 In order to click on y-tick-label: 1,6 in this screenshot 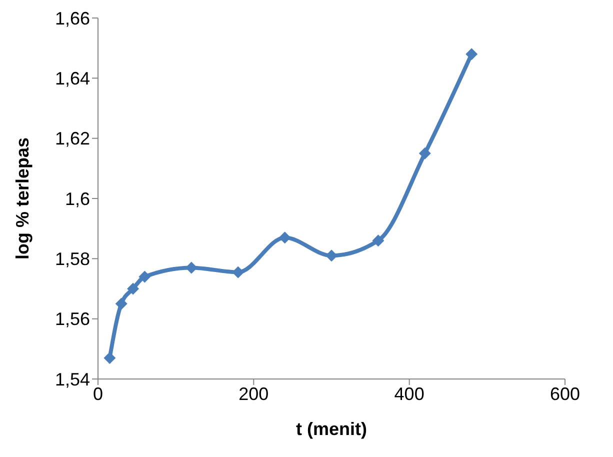, I will do `click(77, 198)`.